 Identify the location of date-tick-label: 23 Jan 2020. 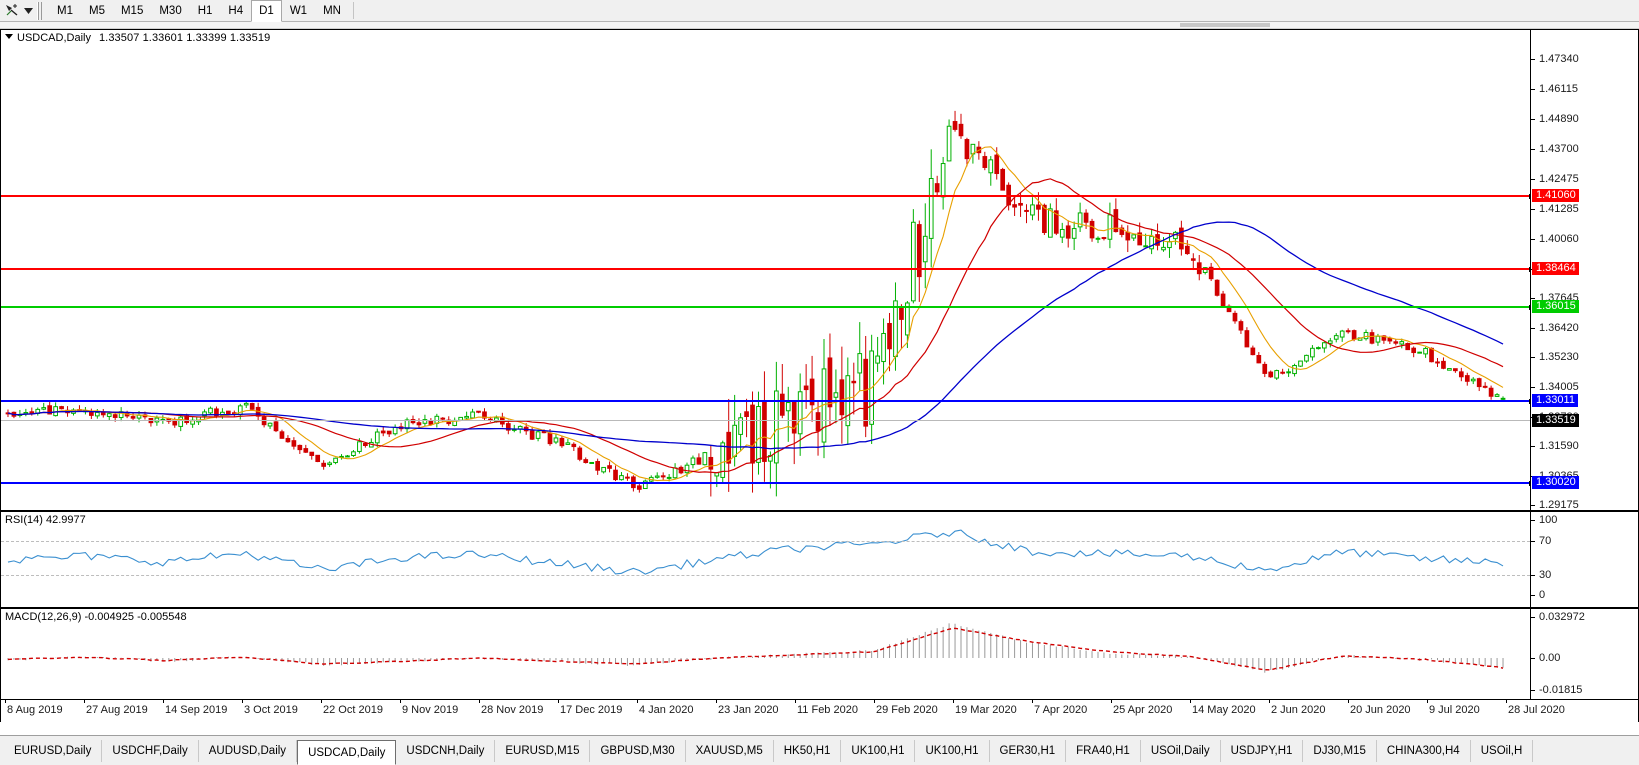
(748, 710).